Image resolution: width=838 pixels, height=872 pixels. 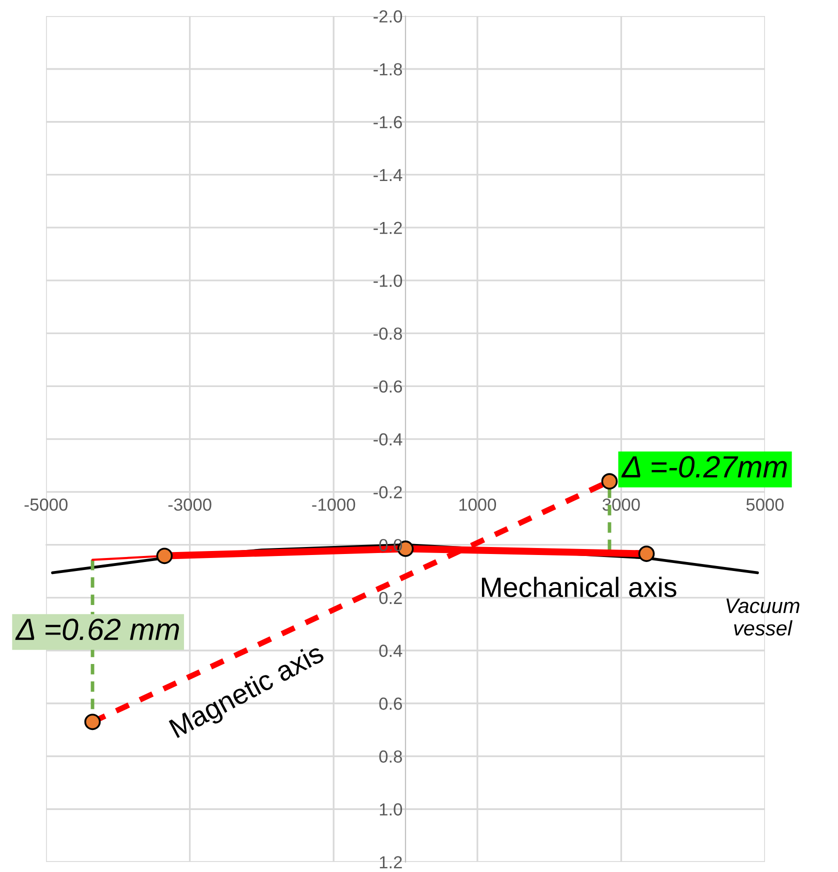 What do you see at coordinates (190, 504) in the screenshot?
I see `x-tick-label: -3000` at bounding box center [190, 504].